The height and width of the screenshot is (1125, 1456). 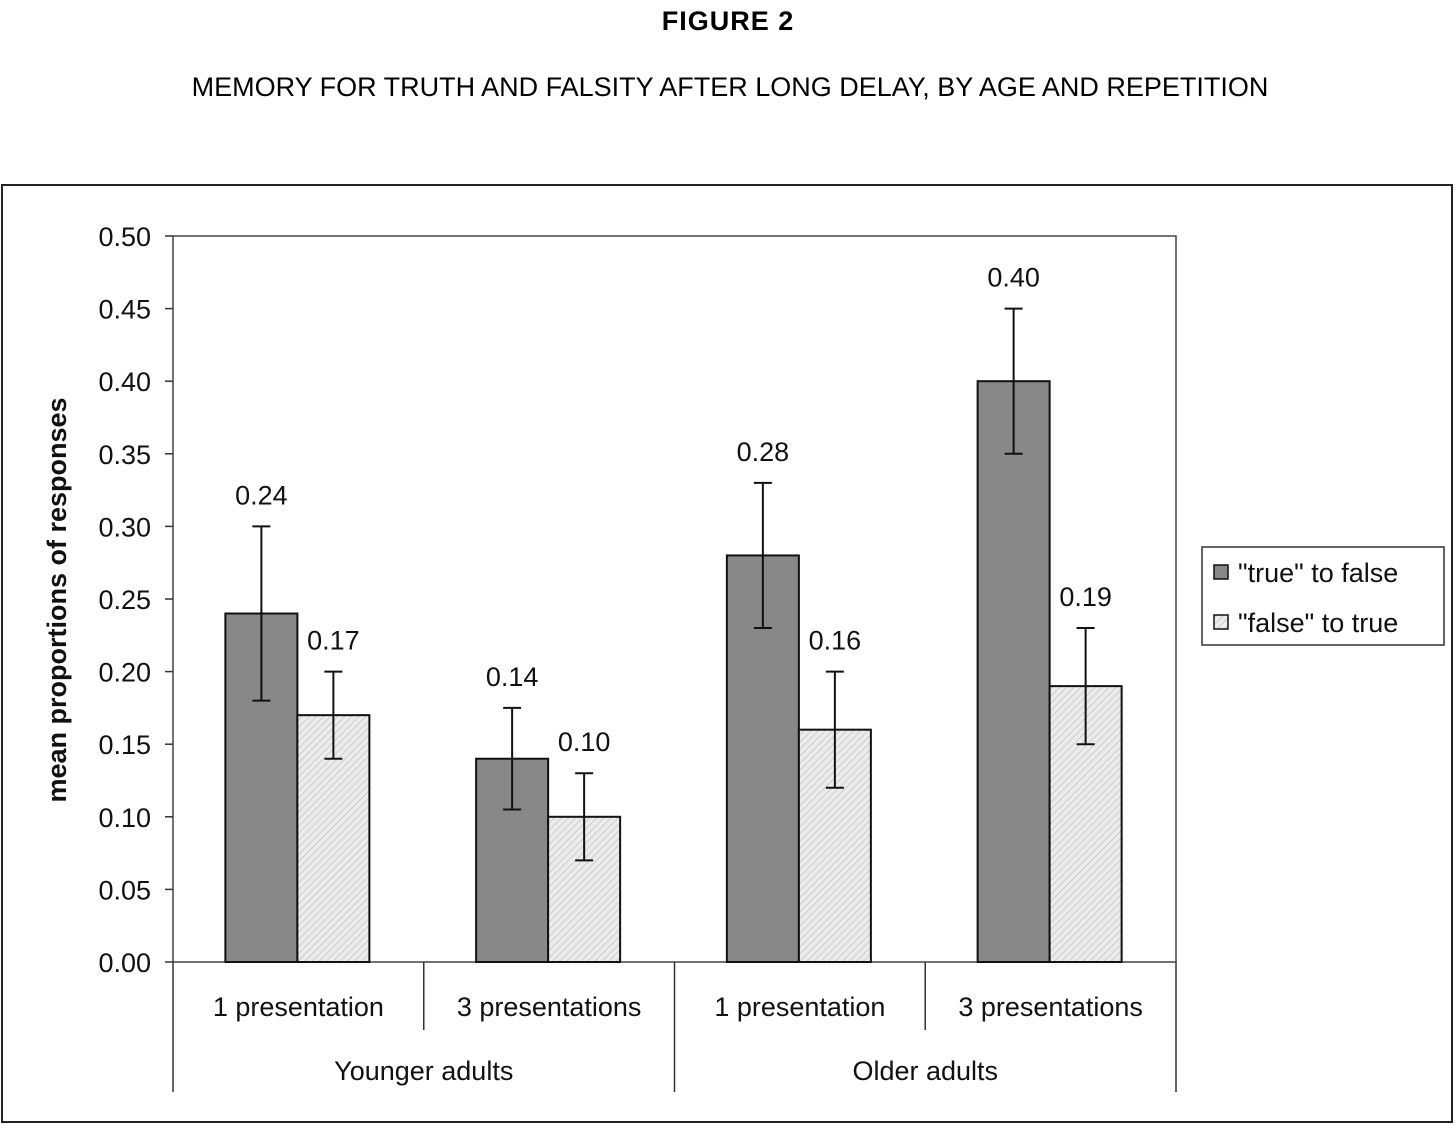 What do you see at coordinates (124, 382) in the screenshot?
I see `y-tick-label: 0.40` at bounding box center [124, 382].